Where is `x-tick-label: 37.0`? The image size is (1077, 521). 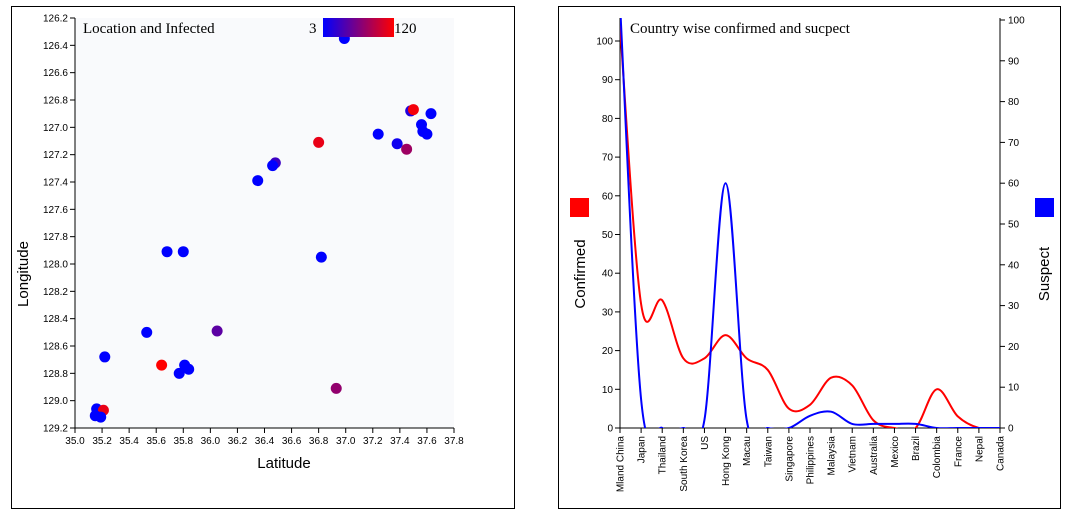
x-tick-label: 37.0 is located at coordinates (346, 441).